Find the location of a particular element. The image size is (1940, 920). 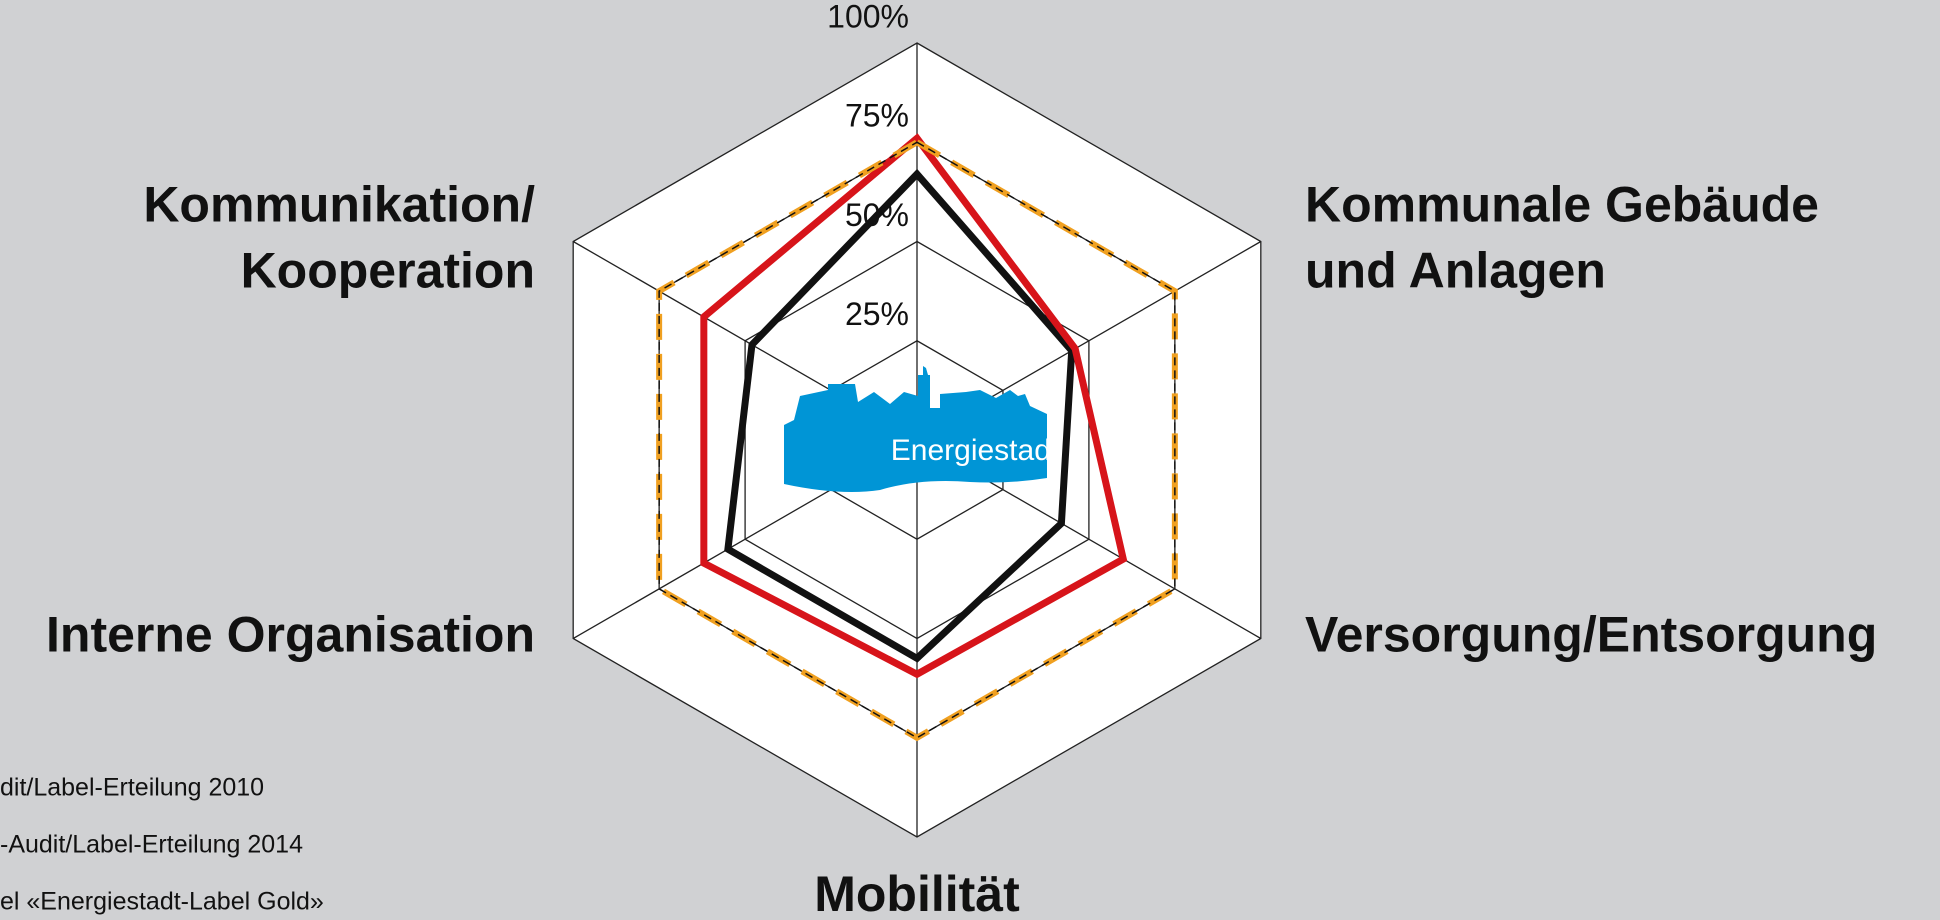

legend-label: -Audit/Label-Erteilung 2014 is located at coordinates (151, 845).